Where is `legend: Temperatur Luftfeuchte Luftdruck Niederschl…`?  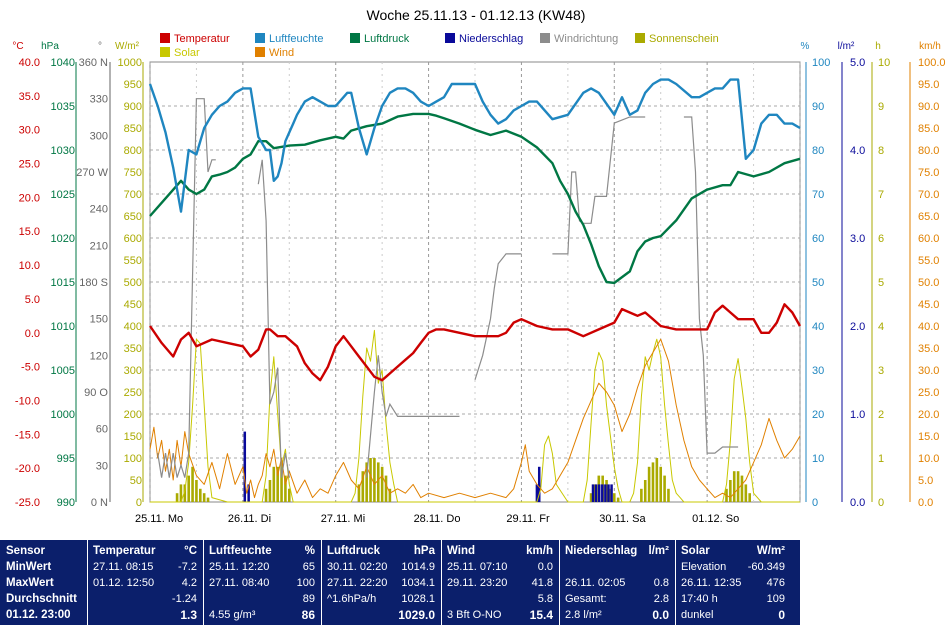 legend: Temperatur Luftfeuchte Luftdruck Niederschl… is located at coordinates (439, 46).